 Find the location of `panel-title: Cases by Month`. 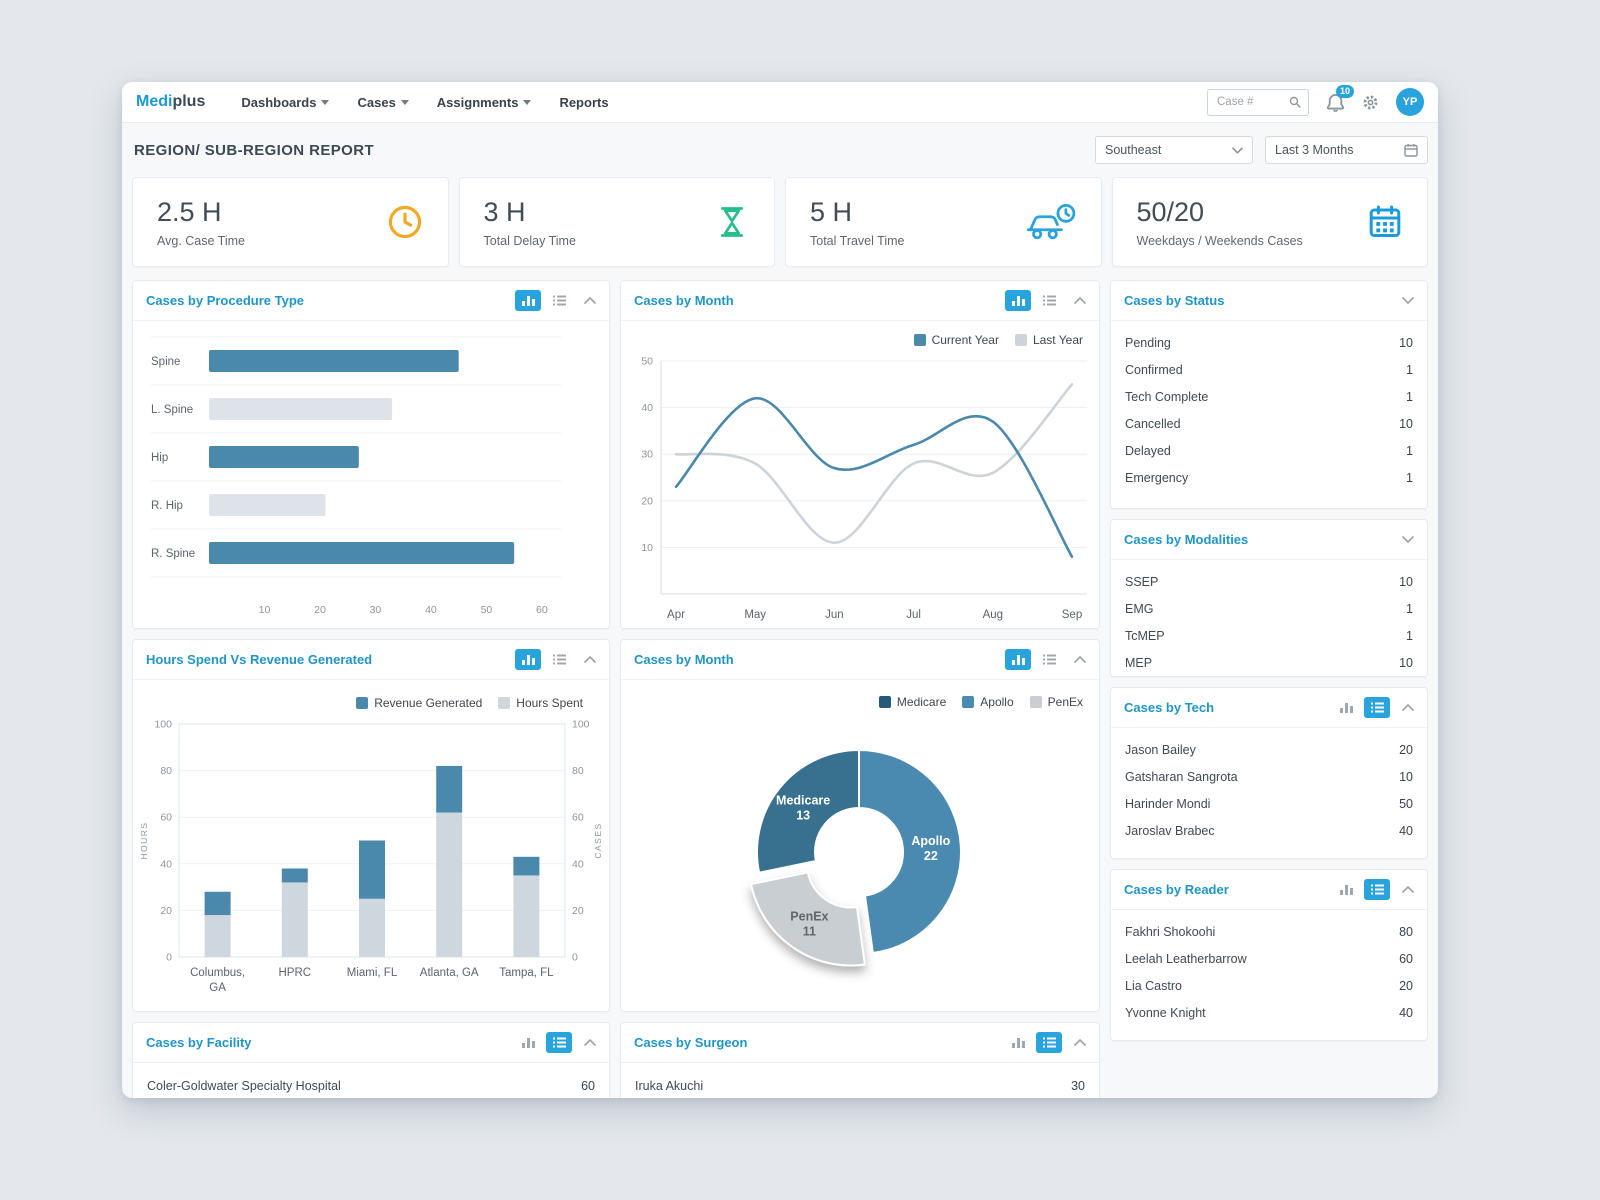

panel-title: Cases by Month is located at coordinates (684, 300).